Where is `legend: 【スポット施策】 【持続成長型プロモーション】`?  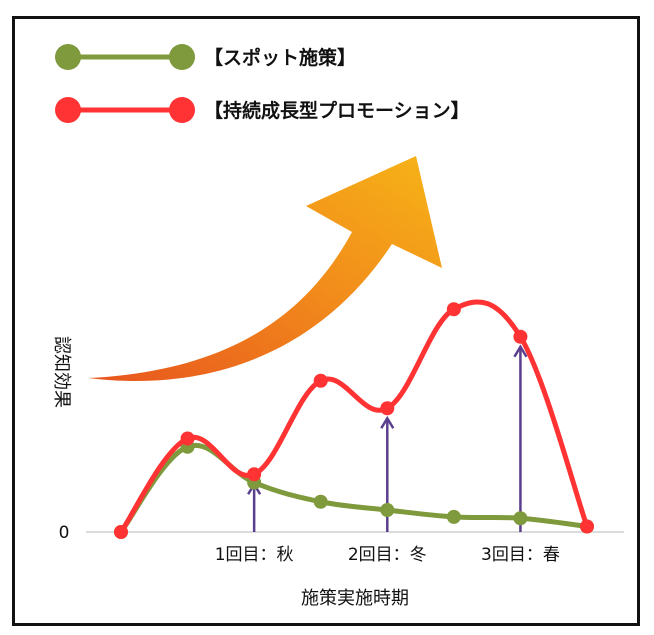 legend: 【スポット施策】 【持続成長型プロモーション】 is located at coordinates (262, 83).